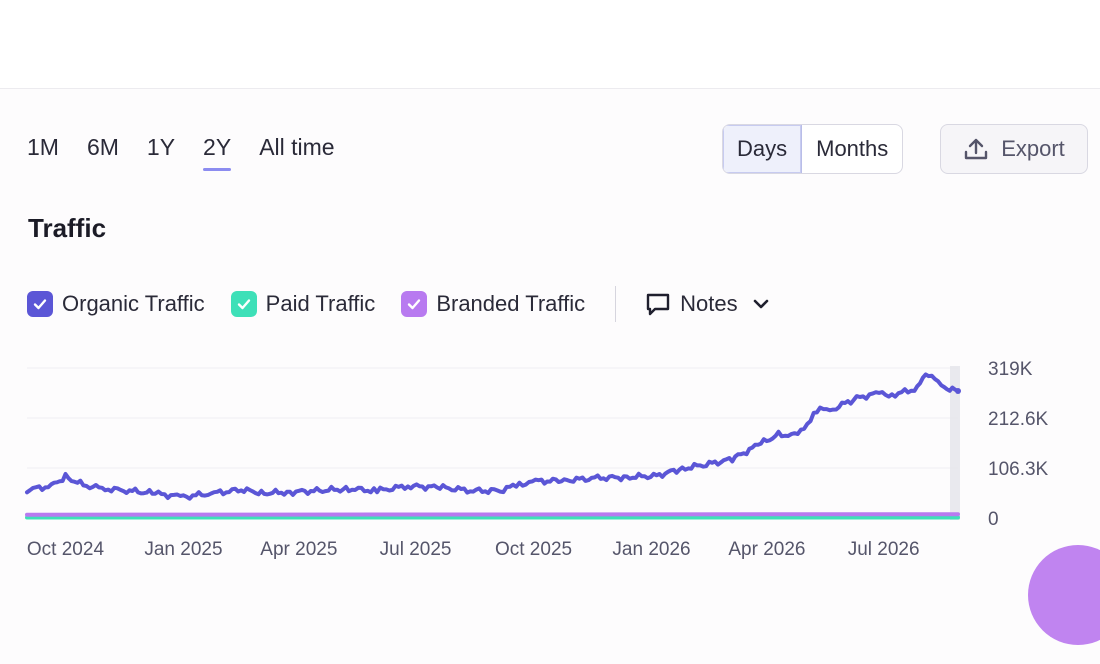 This screenshot has height=664, width=1100. Describe the element at coordinates (297, 147) in the screenshot. I see `range-all-time: All time` at that location.